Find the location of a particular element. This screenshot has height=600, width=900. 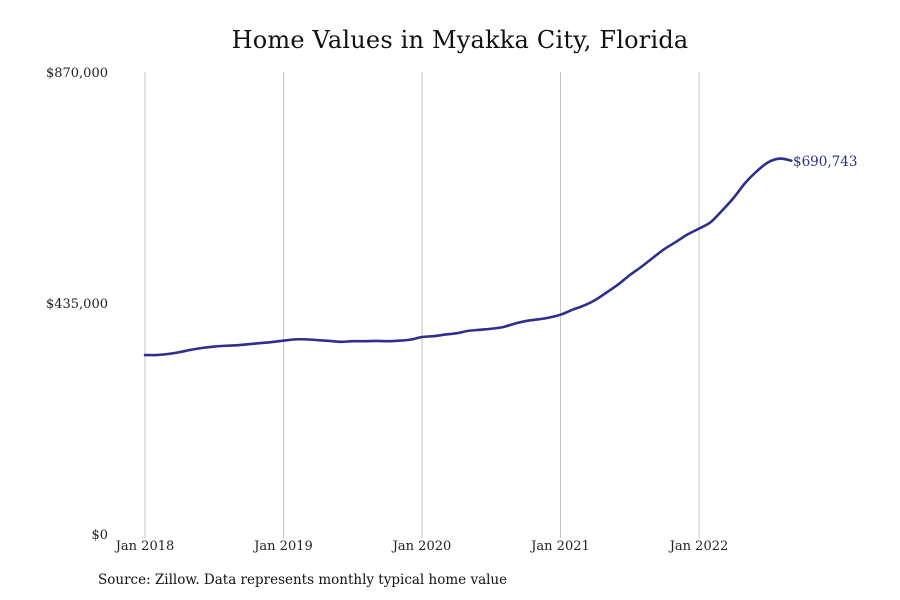

x-tick-label: Jan 2020 is located at coordinates (421, 546).